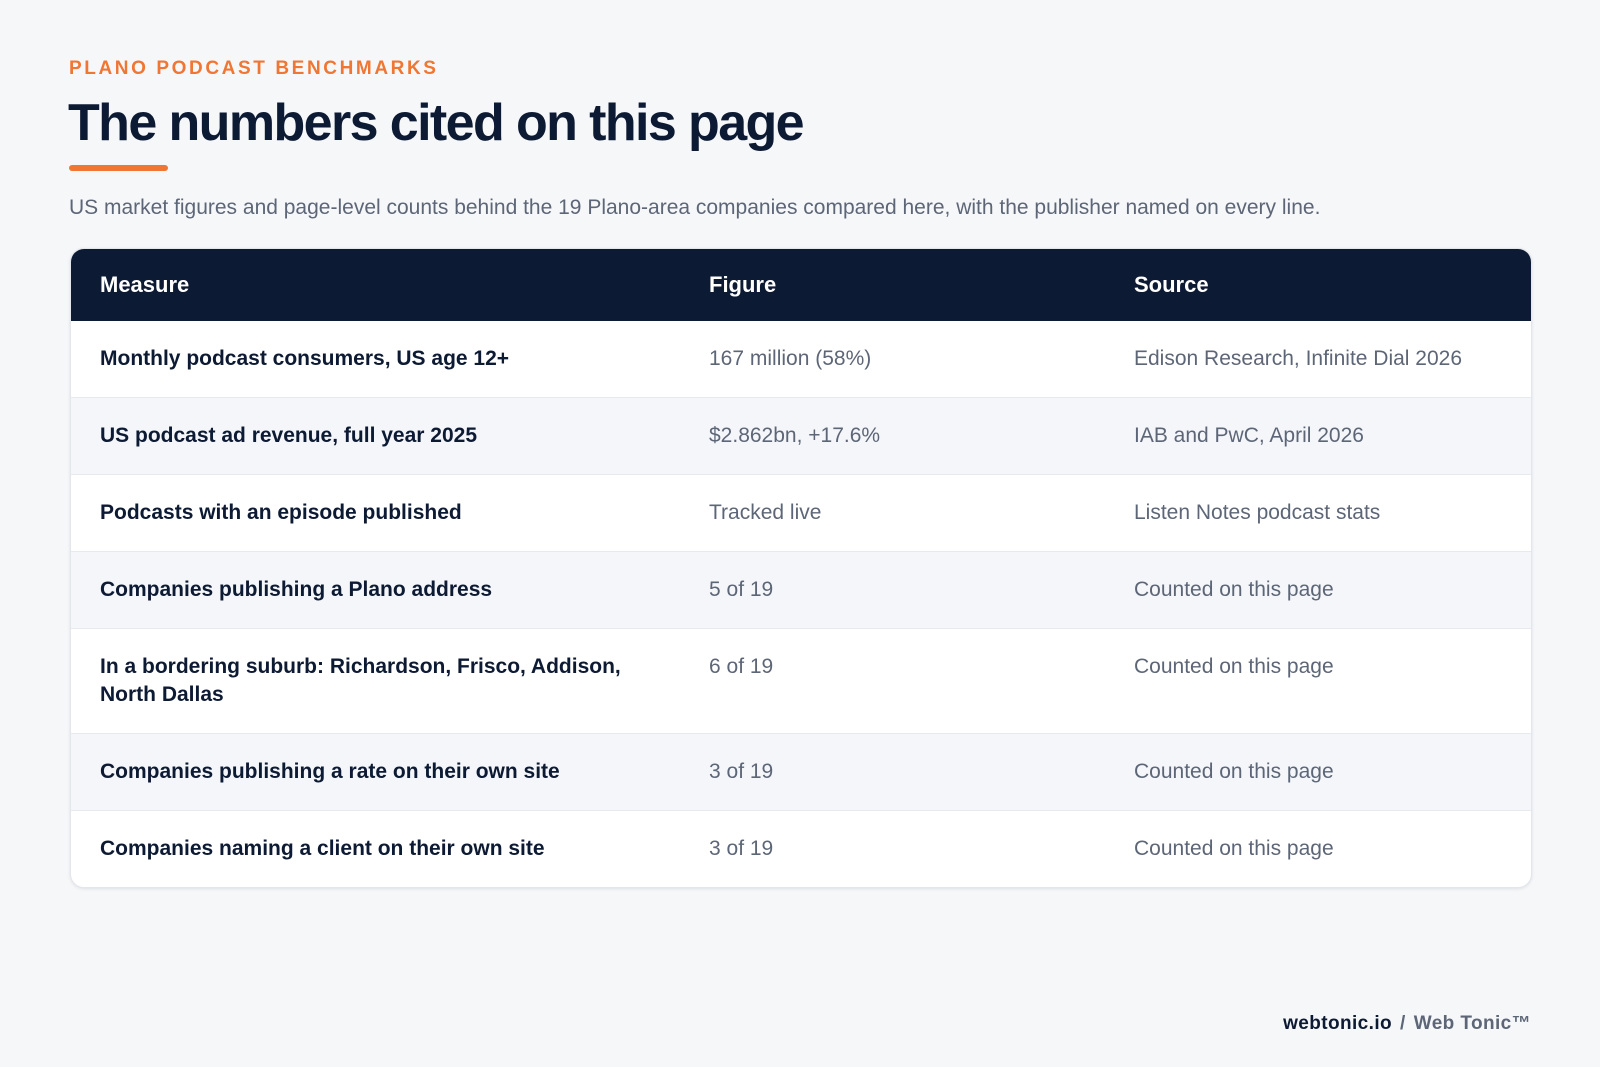 The image size is (1600, 1067). Describe the element at coordinates (305, 358) in the screenshot. I see `measure-cell: Monthly podcast consumers, US age 12+` at that location.